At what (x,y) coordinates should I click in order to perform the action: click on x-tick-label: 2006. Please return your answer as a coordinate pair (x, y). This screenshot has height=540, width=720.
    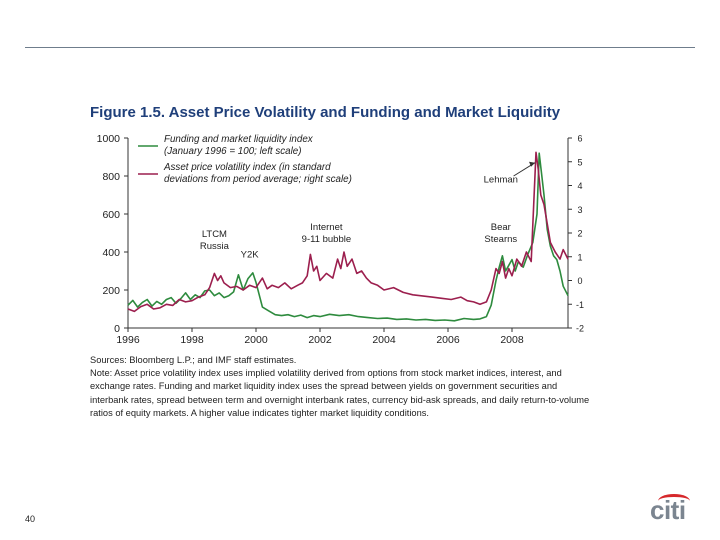
    Looking at the image, I should click on (448, 340).